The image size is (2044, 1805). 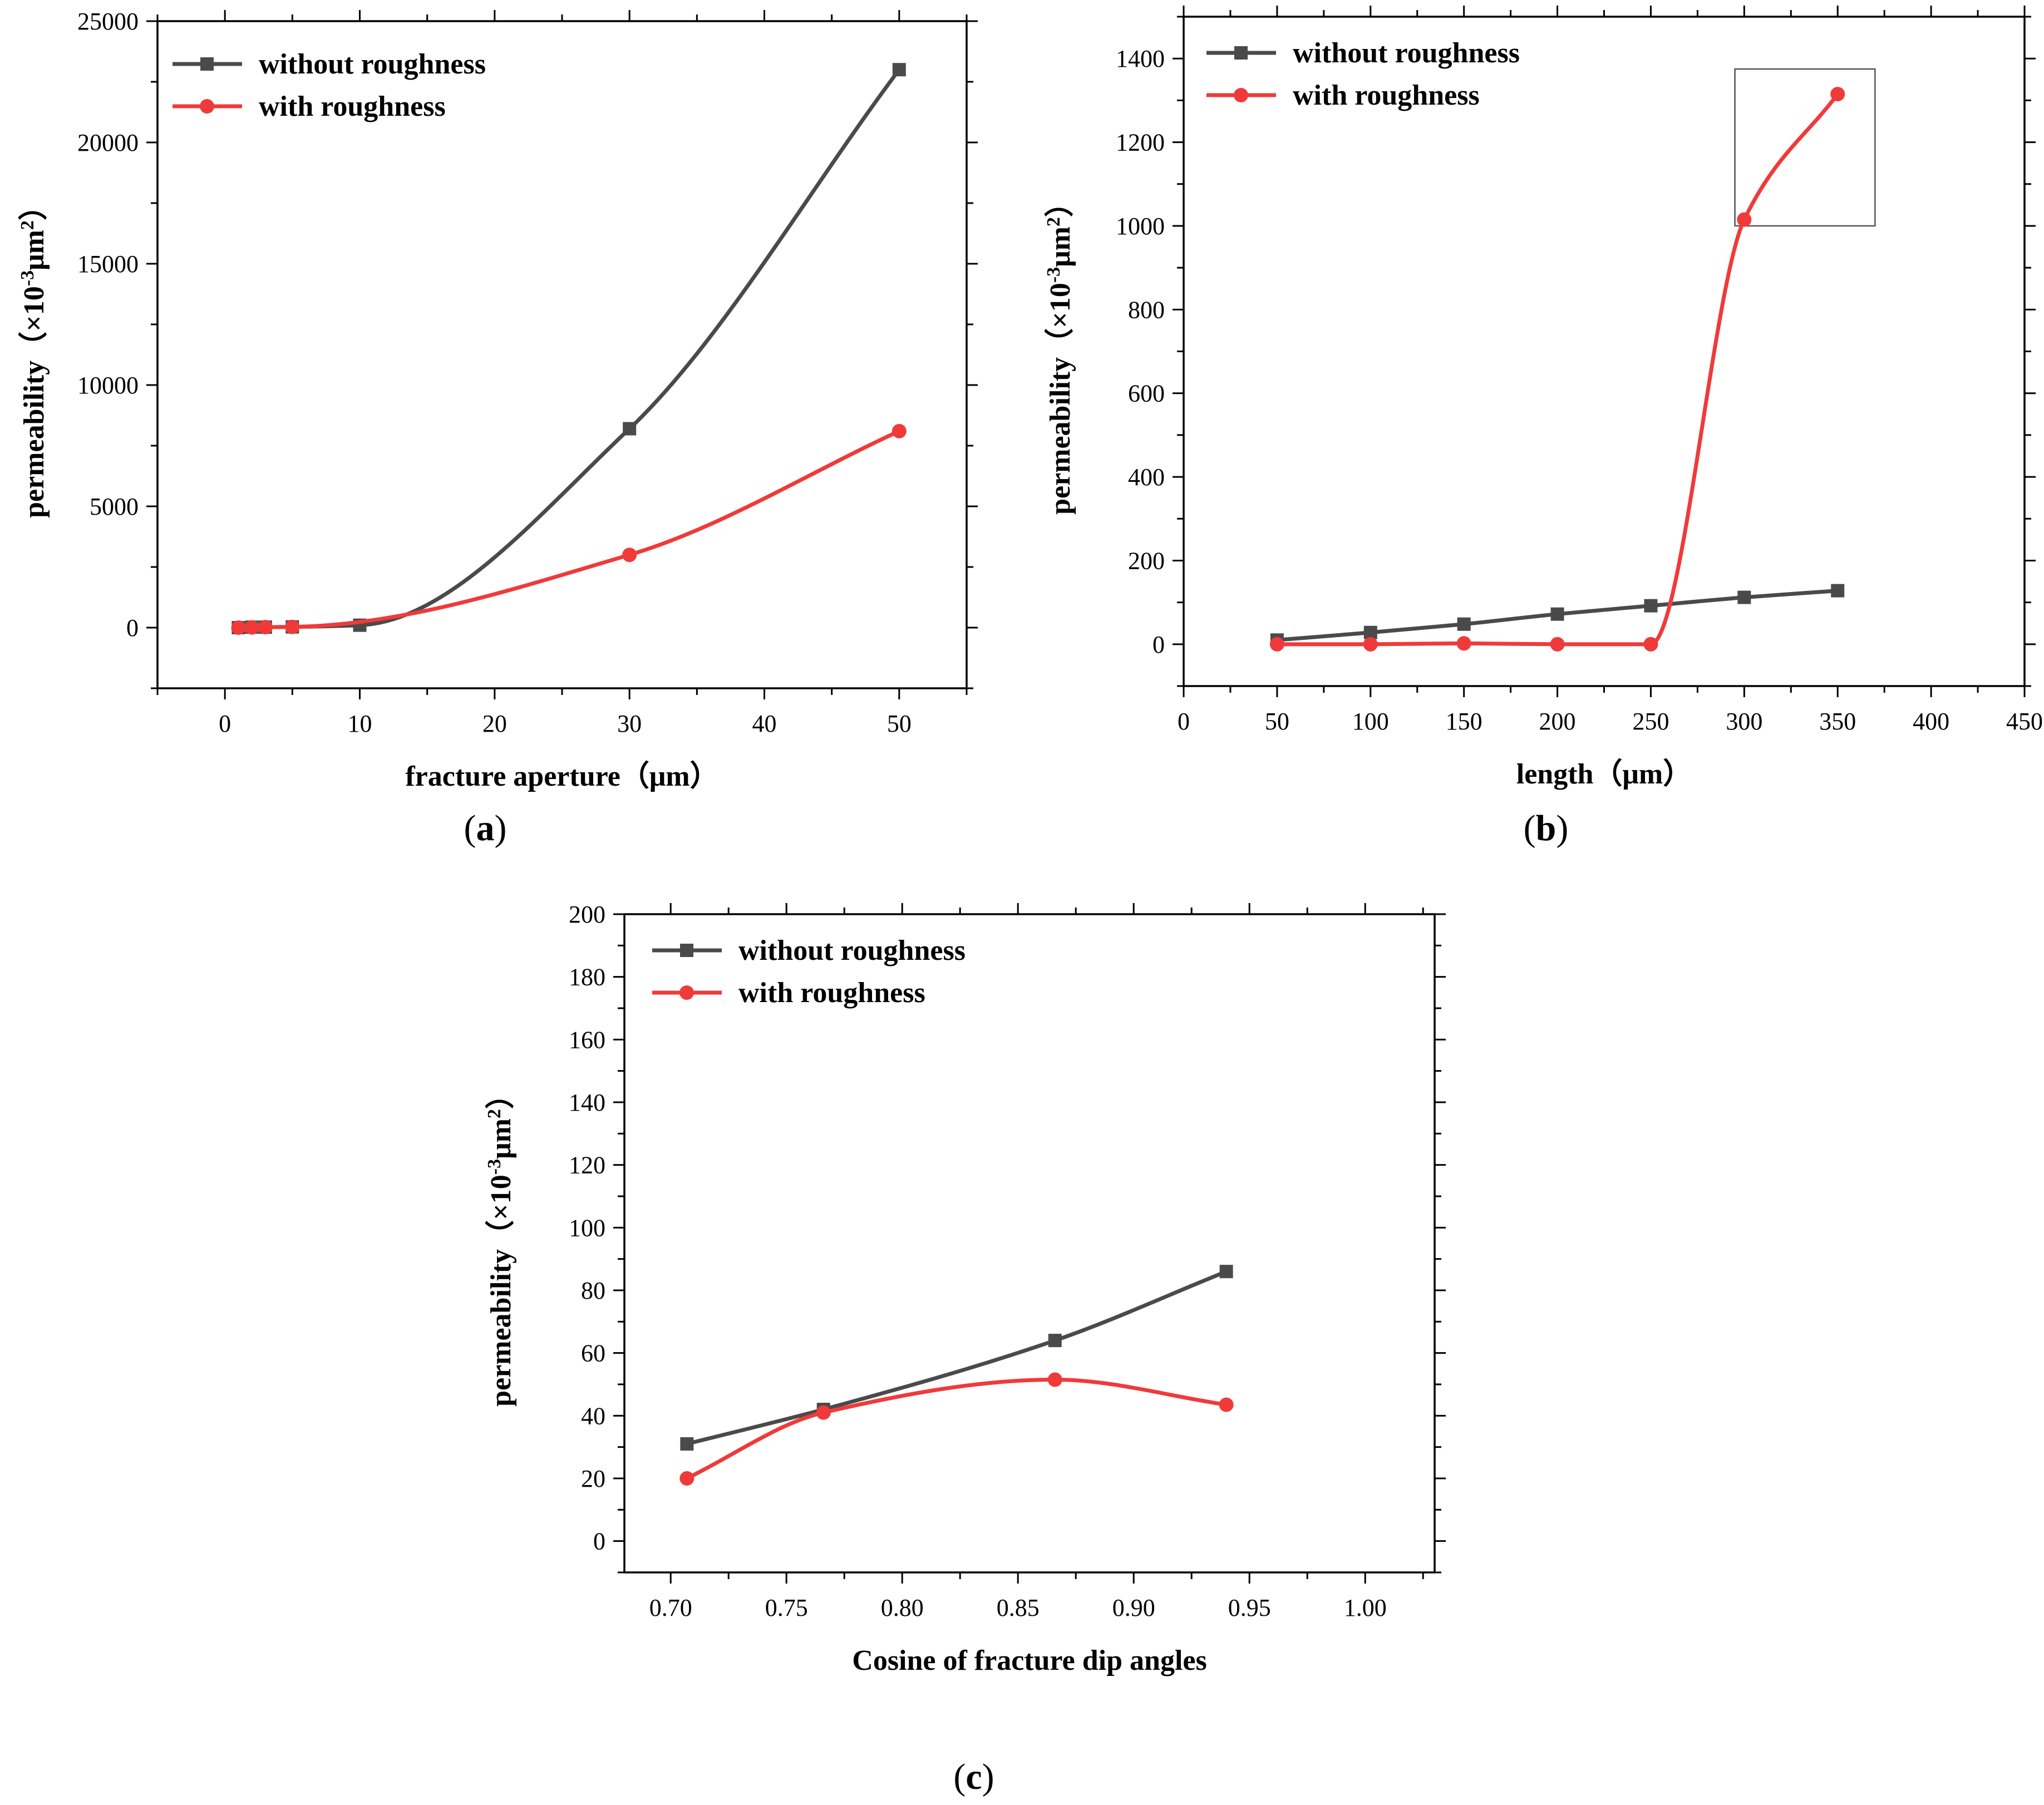 What do you see at coordinates (360, 724) in the screenshot?
I see `x-tick-label: 10` at bounding box center [360, 724].